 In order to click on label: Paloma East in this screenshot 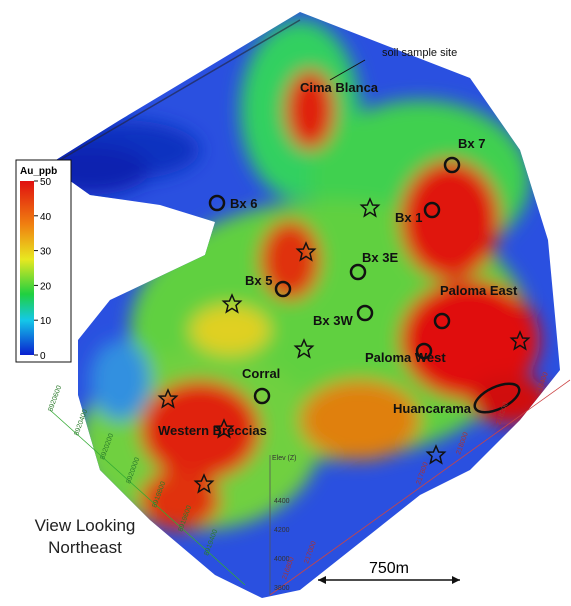, I will do `click(479, 290)`.